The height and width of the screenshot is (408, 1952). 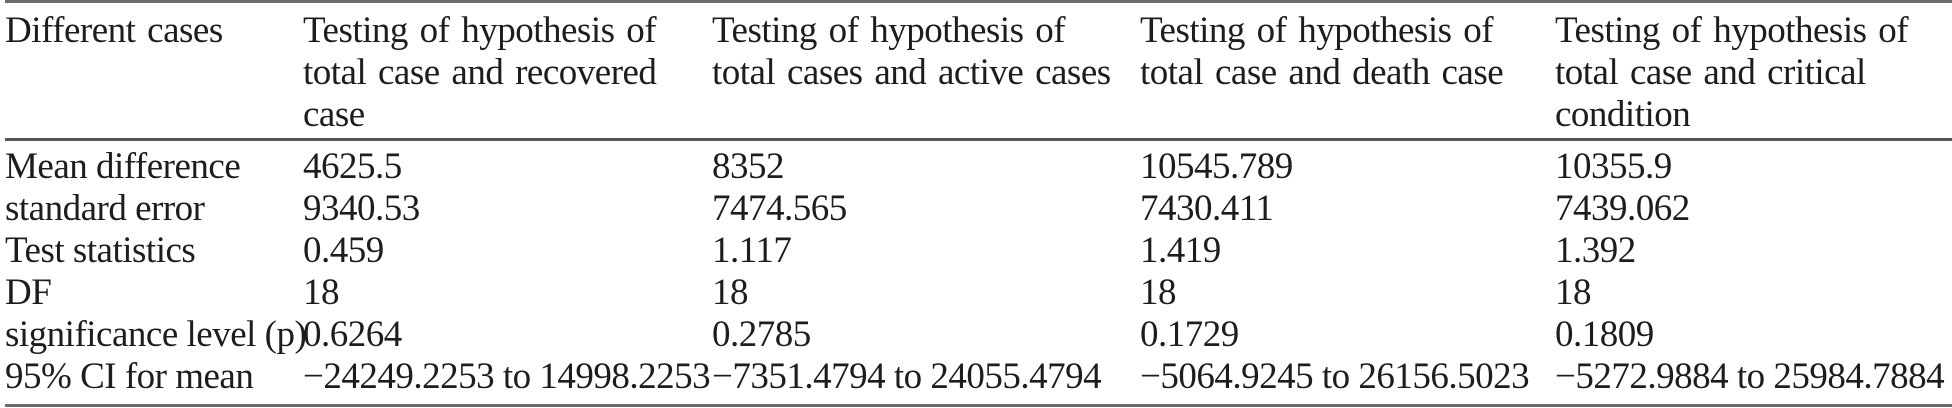 What do you see at coordinates (1604, 334) in the screenshot?
I see `table-cell: 0.1809` at bounding box center [1604, 334].